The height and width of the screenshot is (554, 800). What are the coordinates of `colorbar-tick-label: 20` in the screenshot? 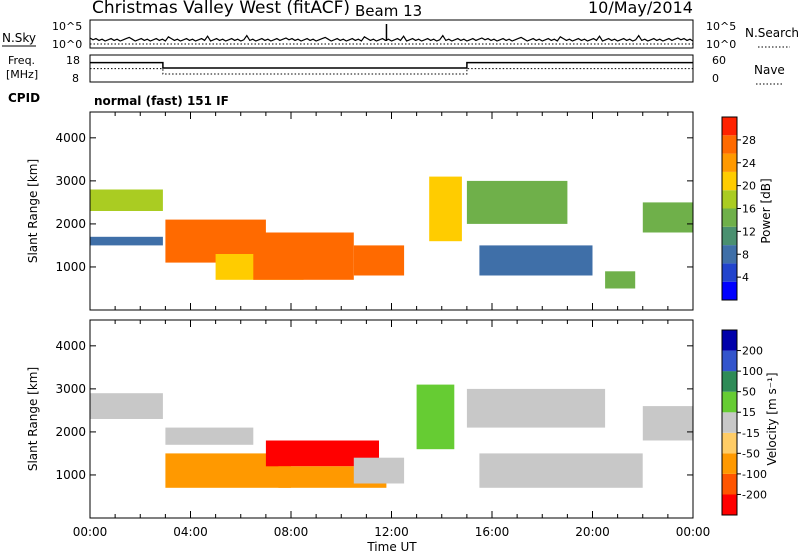 It's located at (749, 186).